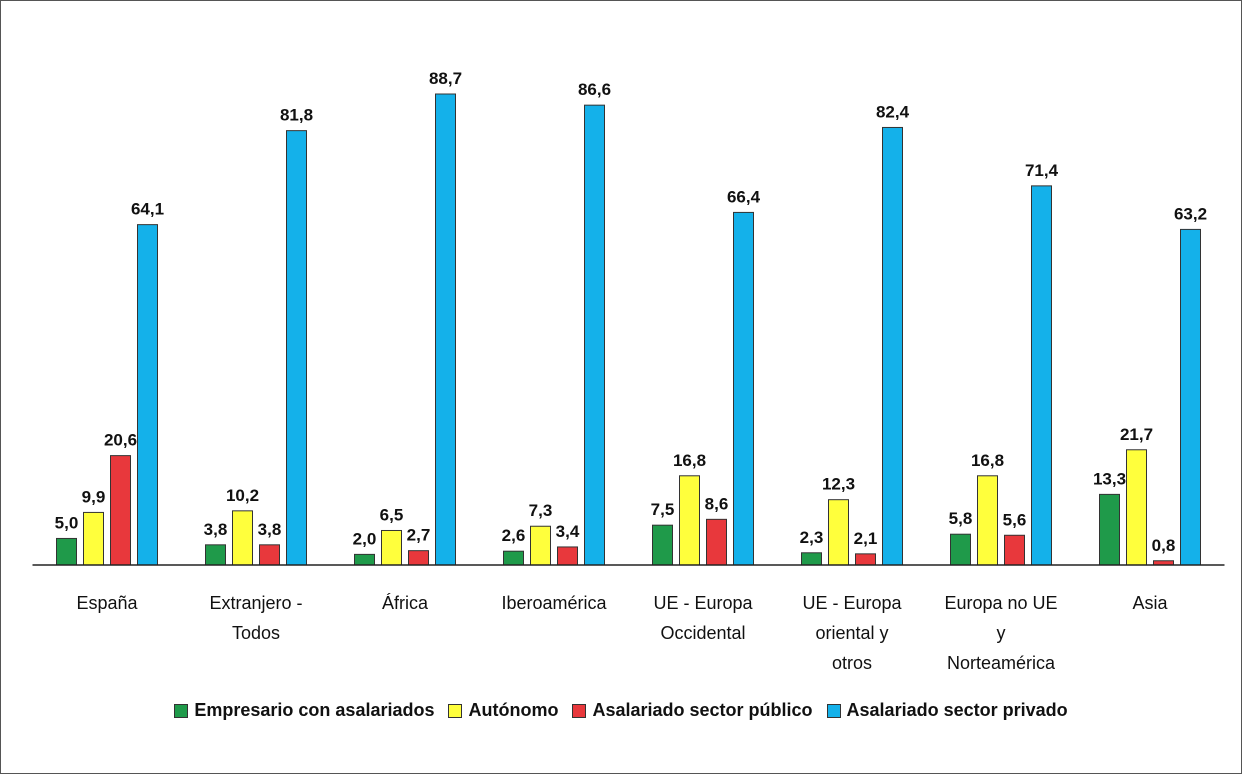 This screenshot has width=1242, height=774. Describe the element at coordinates (1150, 603) in the screenshot. I see `x-tick-label: Asia` at that location.